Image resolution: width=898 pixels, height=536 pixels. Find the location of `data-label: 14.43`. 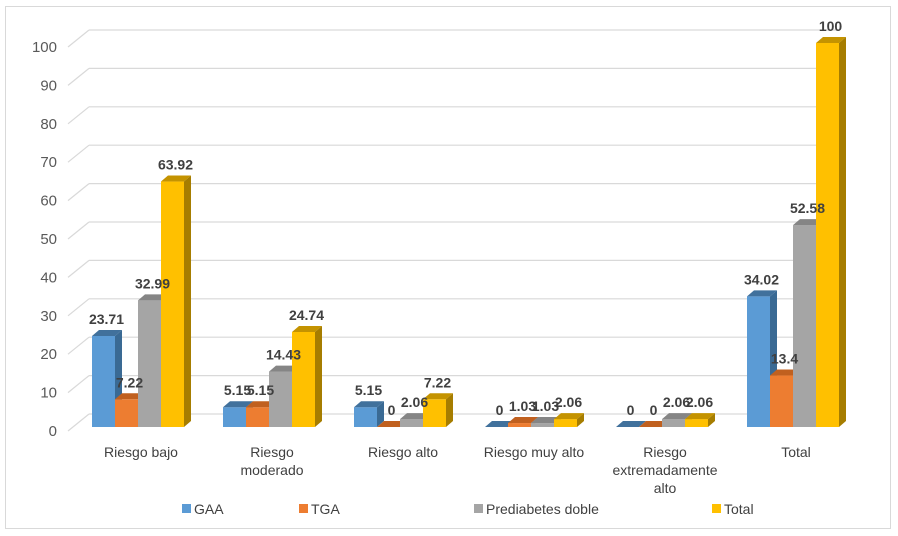

data-label: 14.43 is located at coordinates (283, 355).